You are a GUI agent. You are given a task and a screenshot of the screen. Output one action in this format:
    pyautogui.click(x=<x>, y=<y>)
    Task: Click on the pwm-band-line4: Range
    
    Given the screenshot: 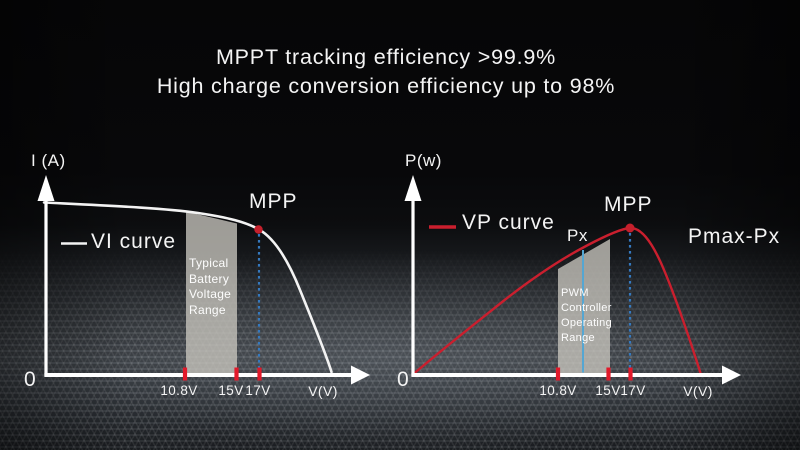 What is the action you would take?
    pyautogui.click(x=578, y=338)
    